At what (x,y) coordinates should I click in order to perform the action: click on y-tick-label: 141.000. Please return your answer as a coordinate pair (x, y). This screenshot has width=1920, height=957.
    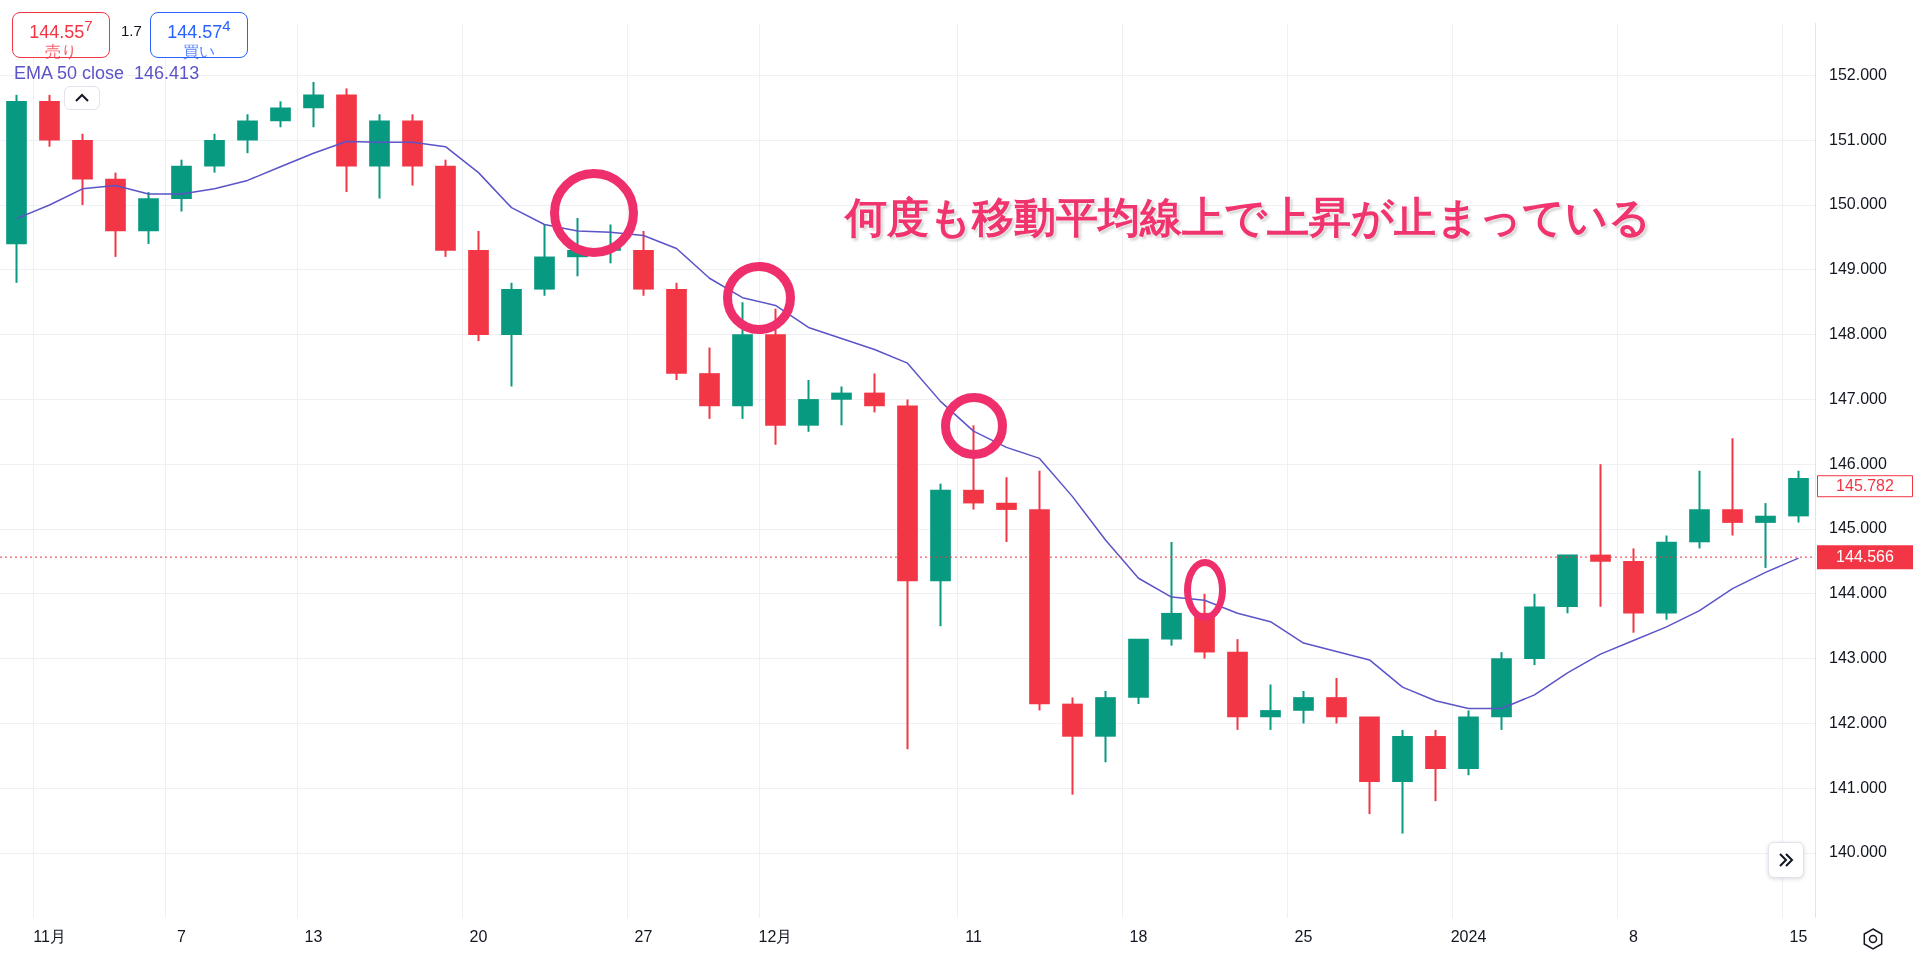
    Looking at the image, I should click on (1858, 787).